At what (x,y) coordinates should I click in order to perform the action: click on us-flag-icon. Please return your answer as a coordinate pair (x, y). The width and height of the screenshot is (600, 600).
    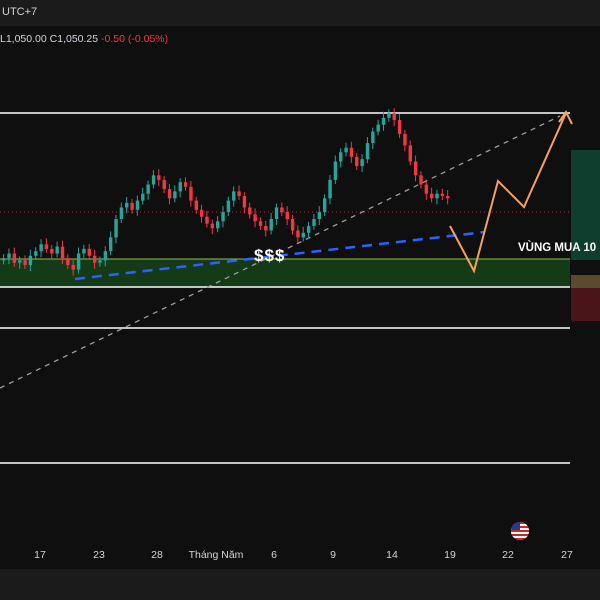
    Looking at the image, I should click on (520, 531).